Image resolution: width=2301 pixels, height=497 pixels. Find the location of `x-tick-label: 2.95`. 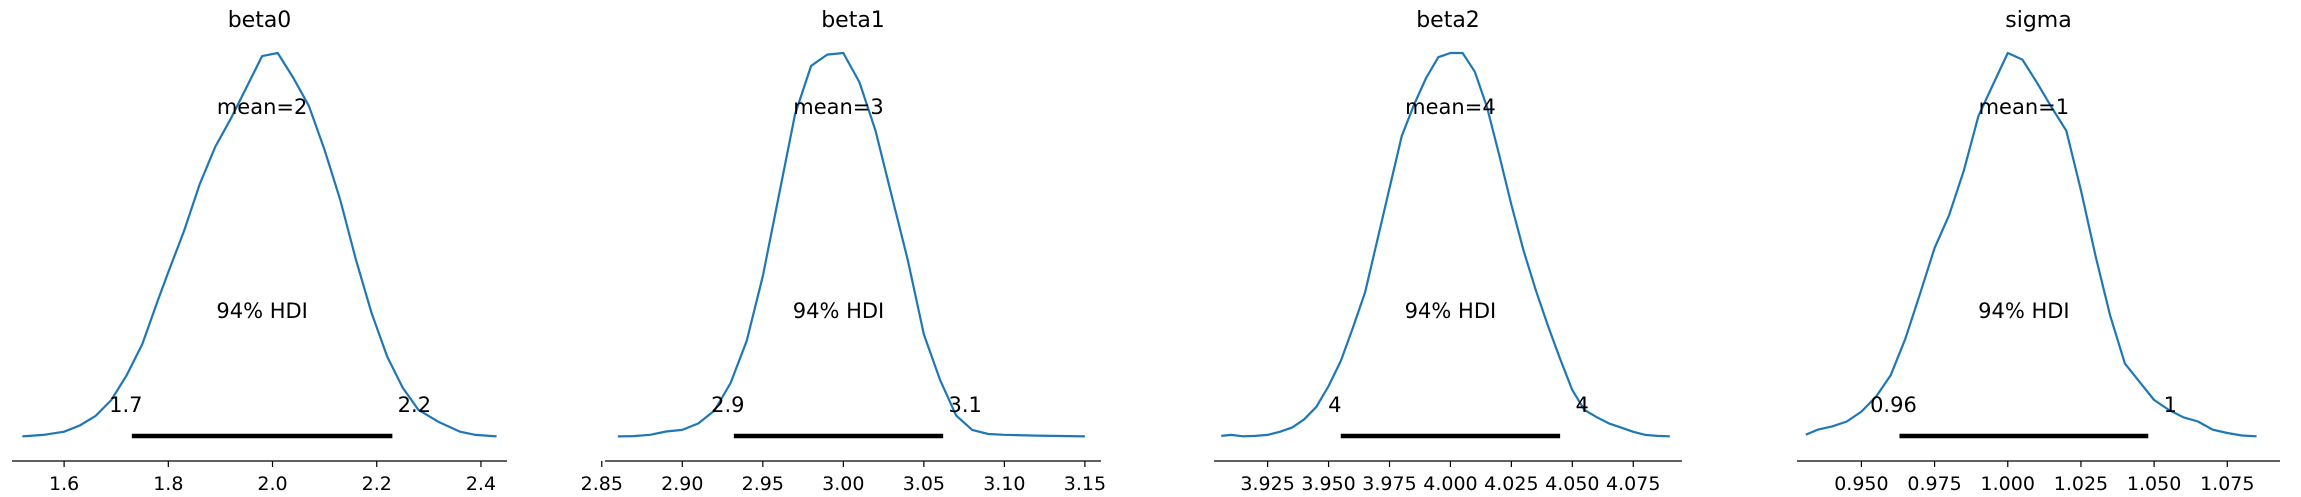

x-tick-label: 2.95 is located at coordinates (763, 484).